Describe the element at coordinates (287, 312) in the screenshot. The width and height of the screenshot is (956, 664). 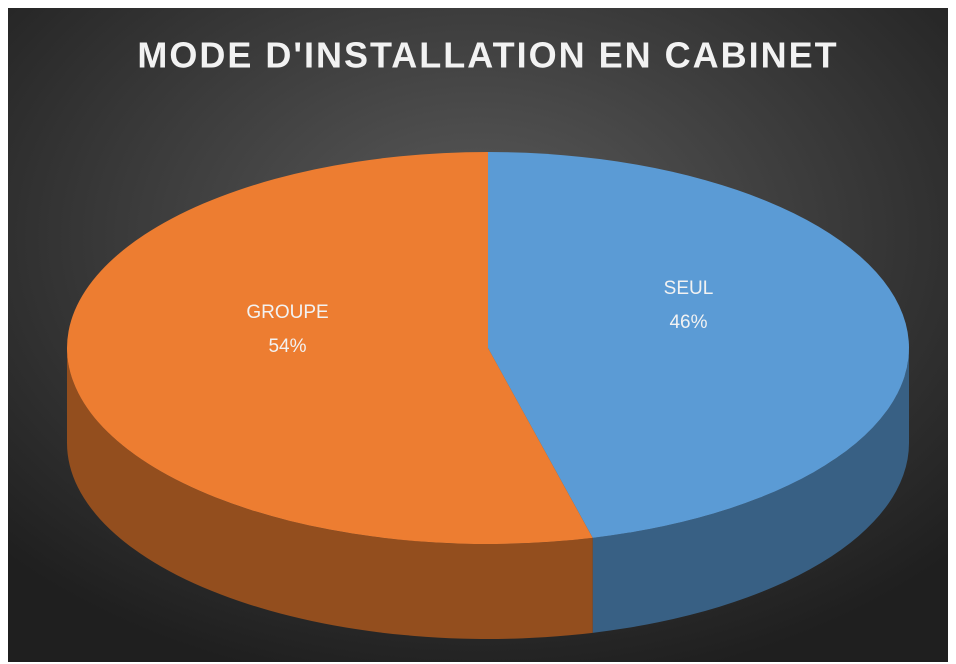
I see `slice-category-label: GROUPE` at that location.